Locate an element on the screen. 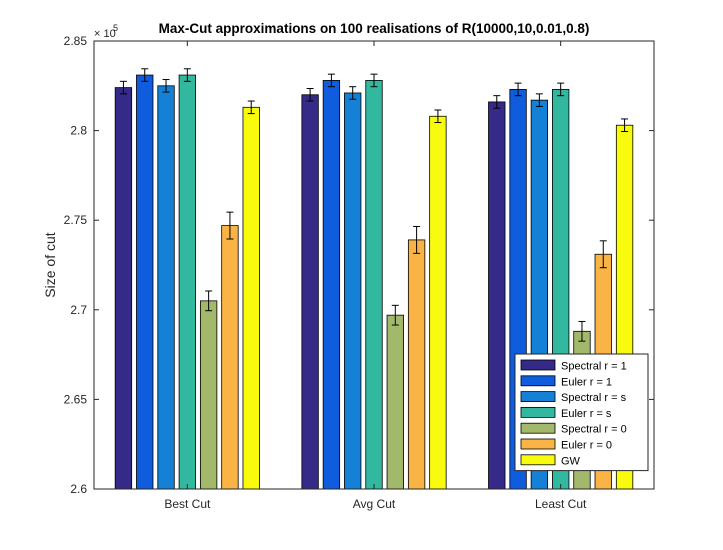 The width and height of the screenshot is (723, 550). y-exponent: × 10 5 is located at coordinates (106, 31).